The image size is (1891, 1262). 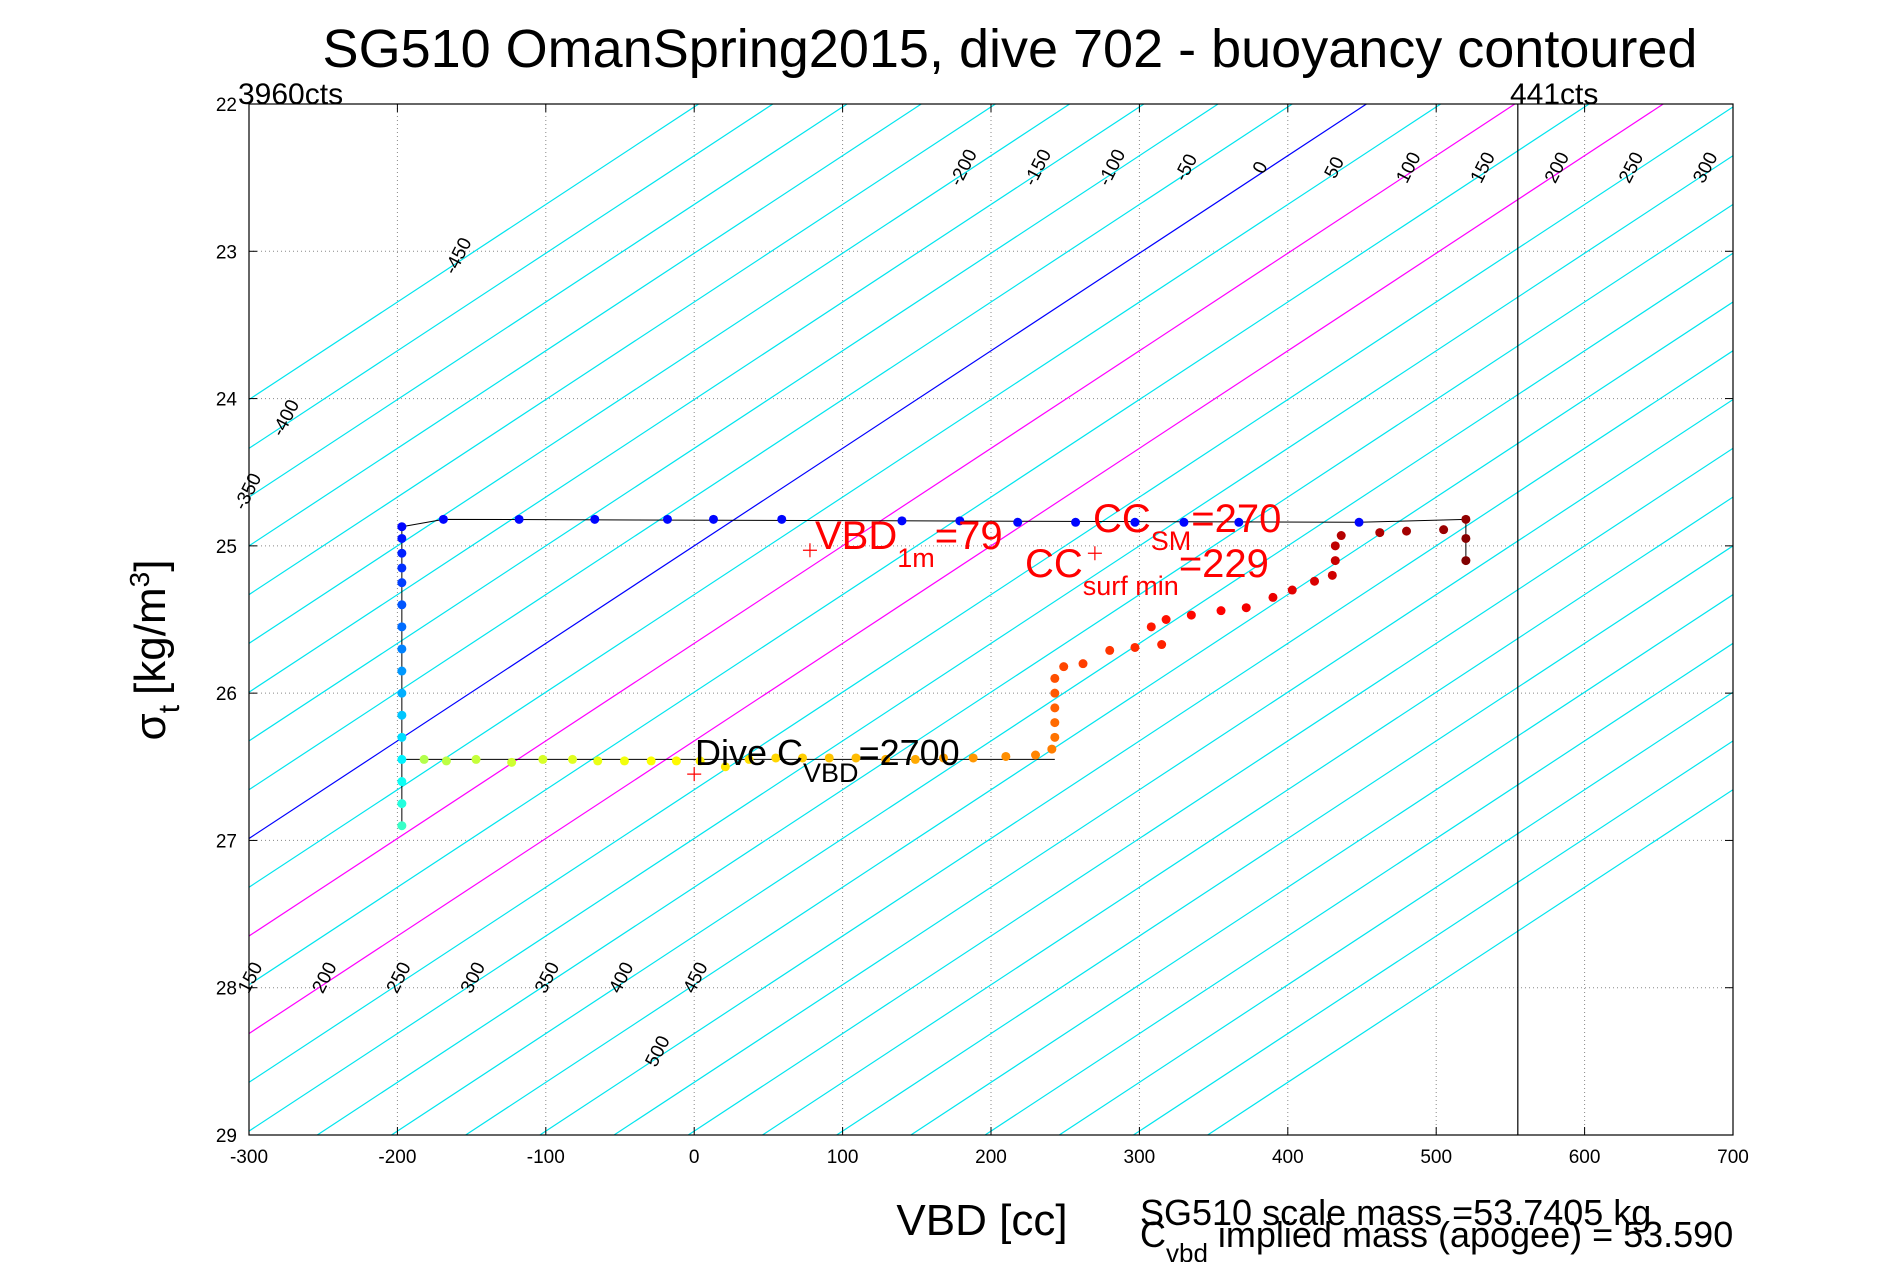 What do you see at coordinates (894, 662) in the screenshot?
I see `markers` at bounding box center [894, 662].